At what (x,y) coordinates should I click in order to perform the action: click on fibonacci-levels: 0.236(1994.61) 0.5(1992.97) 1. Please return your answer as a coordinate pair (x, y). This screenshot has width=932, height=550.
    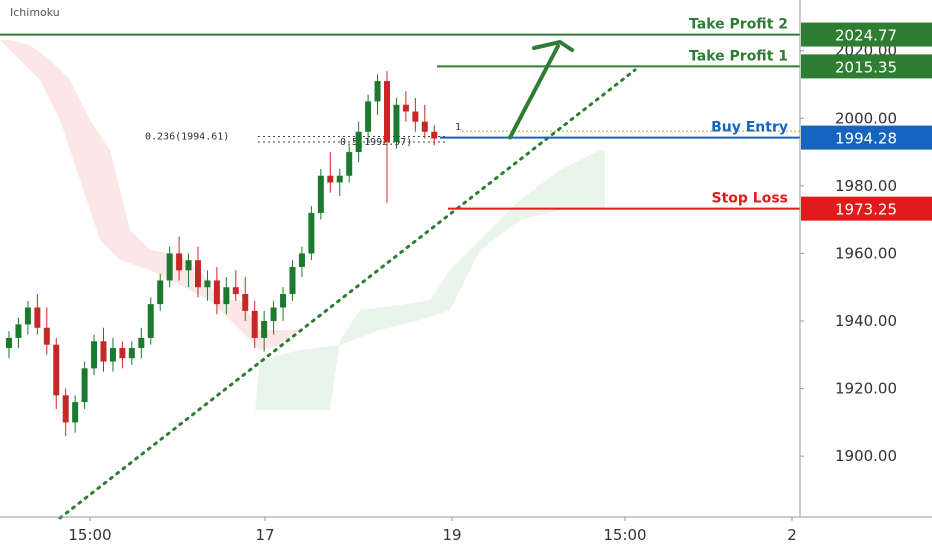
    Looking at the image, I should click on (472, 135).